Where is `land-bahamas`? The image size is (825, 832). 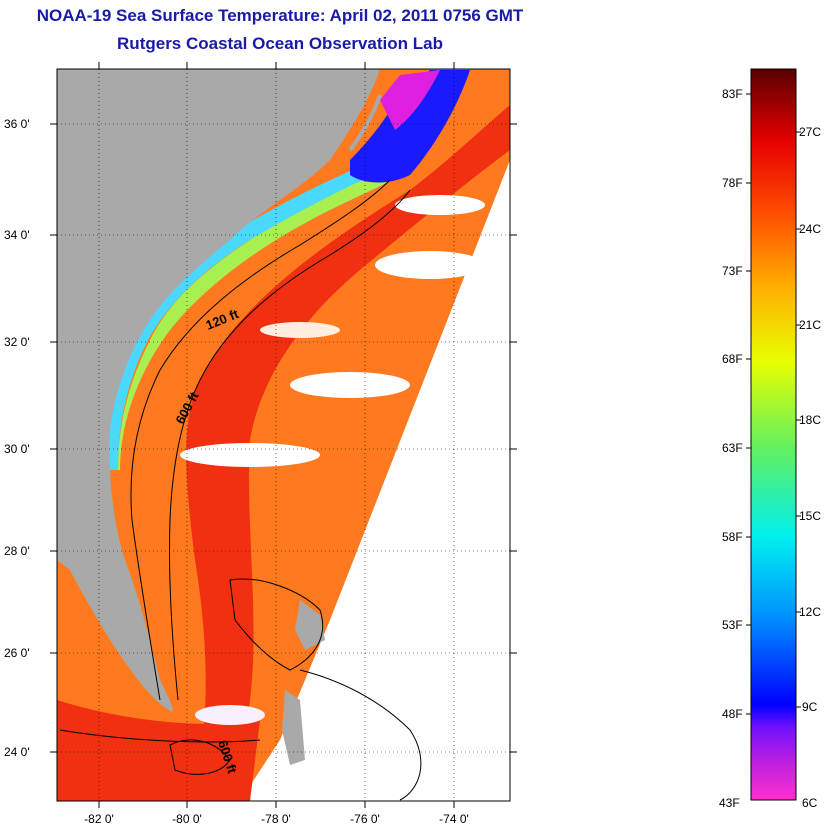 land-bahamas is located at coordinates (303, 682).